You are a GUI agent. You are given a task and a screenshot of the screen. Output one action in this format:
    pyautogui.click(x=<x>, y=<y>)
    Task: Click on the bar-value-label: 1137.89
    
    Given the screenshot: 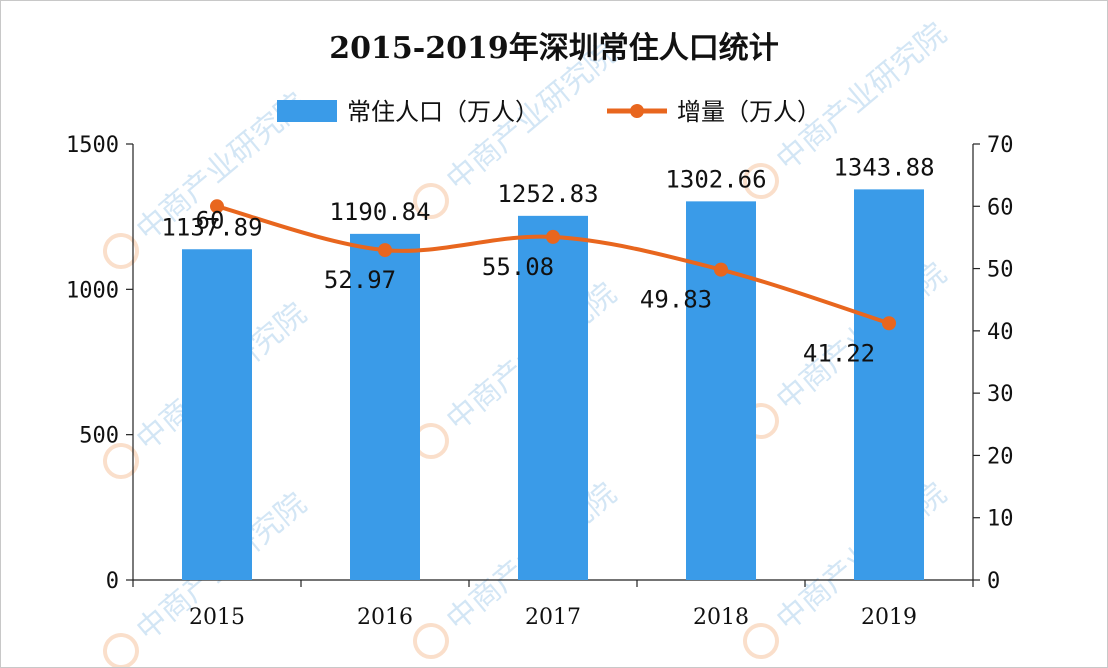 What is the action you would take?
    pyautogui.click(x=211, y=227)
    